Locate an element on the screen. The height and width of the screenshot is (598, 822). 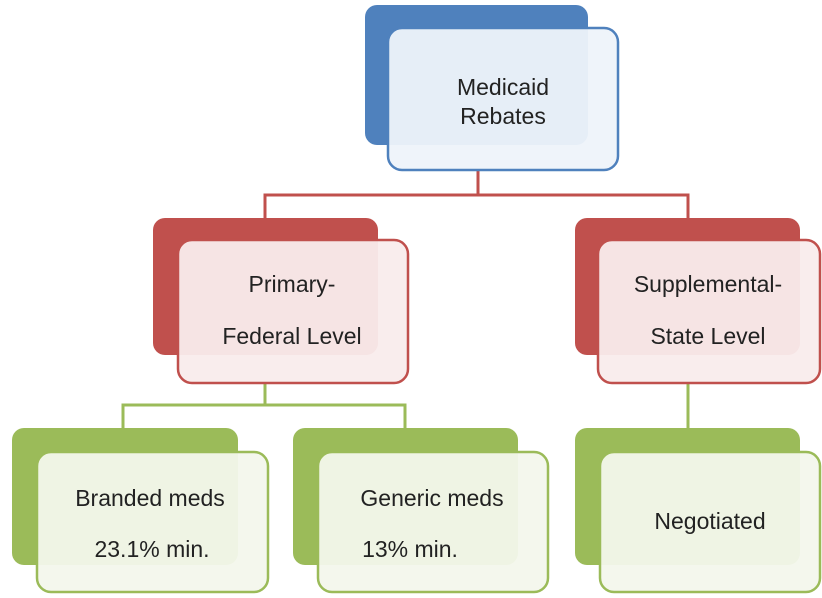
node-label: Negotiated is located at coordinates (709, 521).